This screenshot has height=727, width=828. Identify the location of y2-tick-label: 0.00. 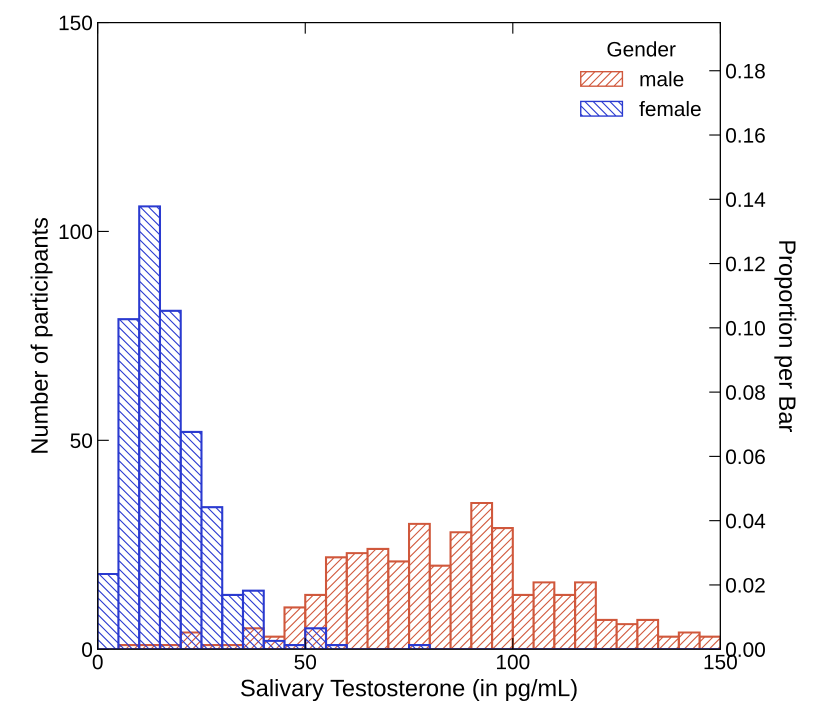
(745, 649).